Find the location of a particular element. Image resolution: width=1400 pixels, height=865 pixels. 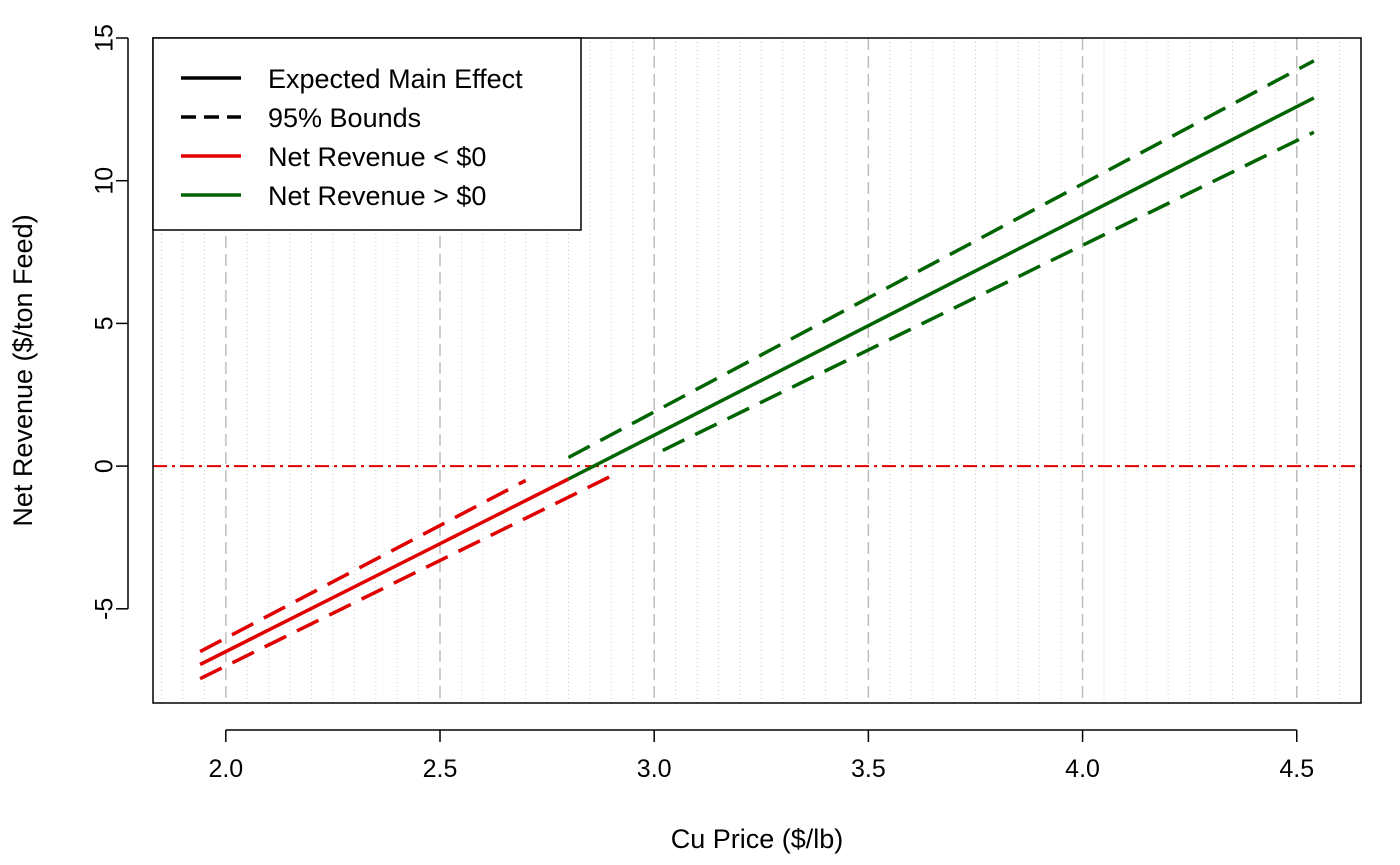

legend-label: Net Revenue < $0 is located at coordinates (377, 157).